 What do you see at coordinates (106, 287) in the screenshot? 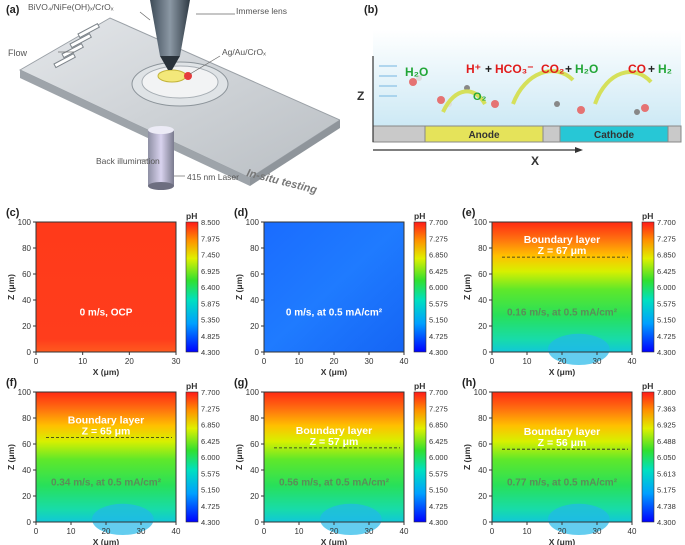
I see `plot-frame` at bounding box center [106, 287].